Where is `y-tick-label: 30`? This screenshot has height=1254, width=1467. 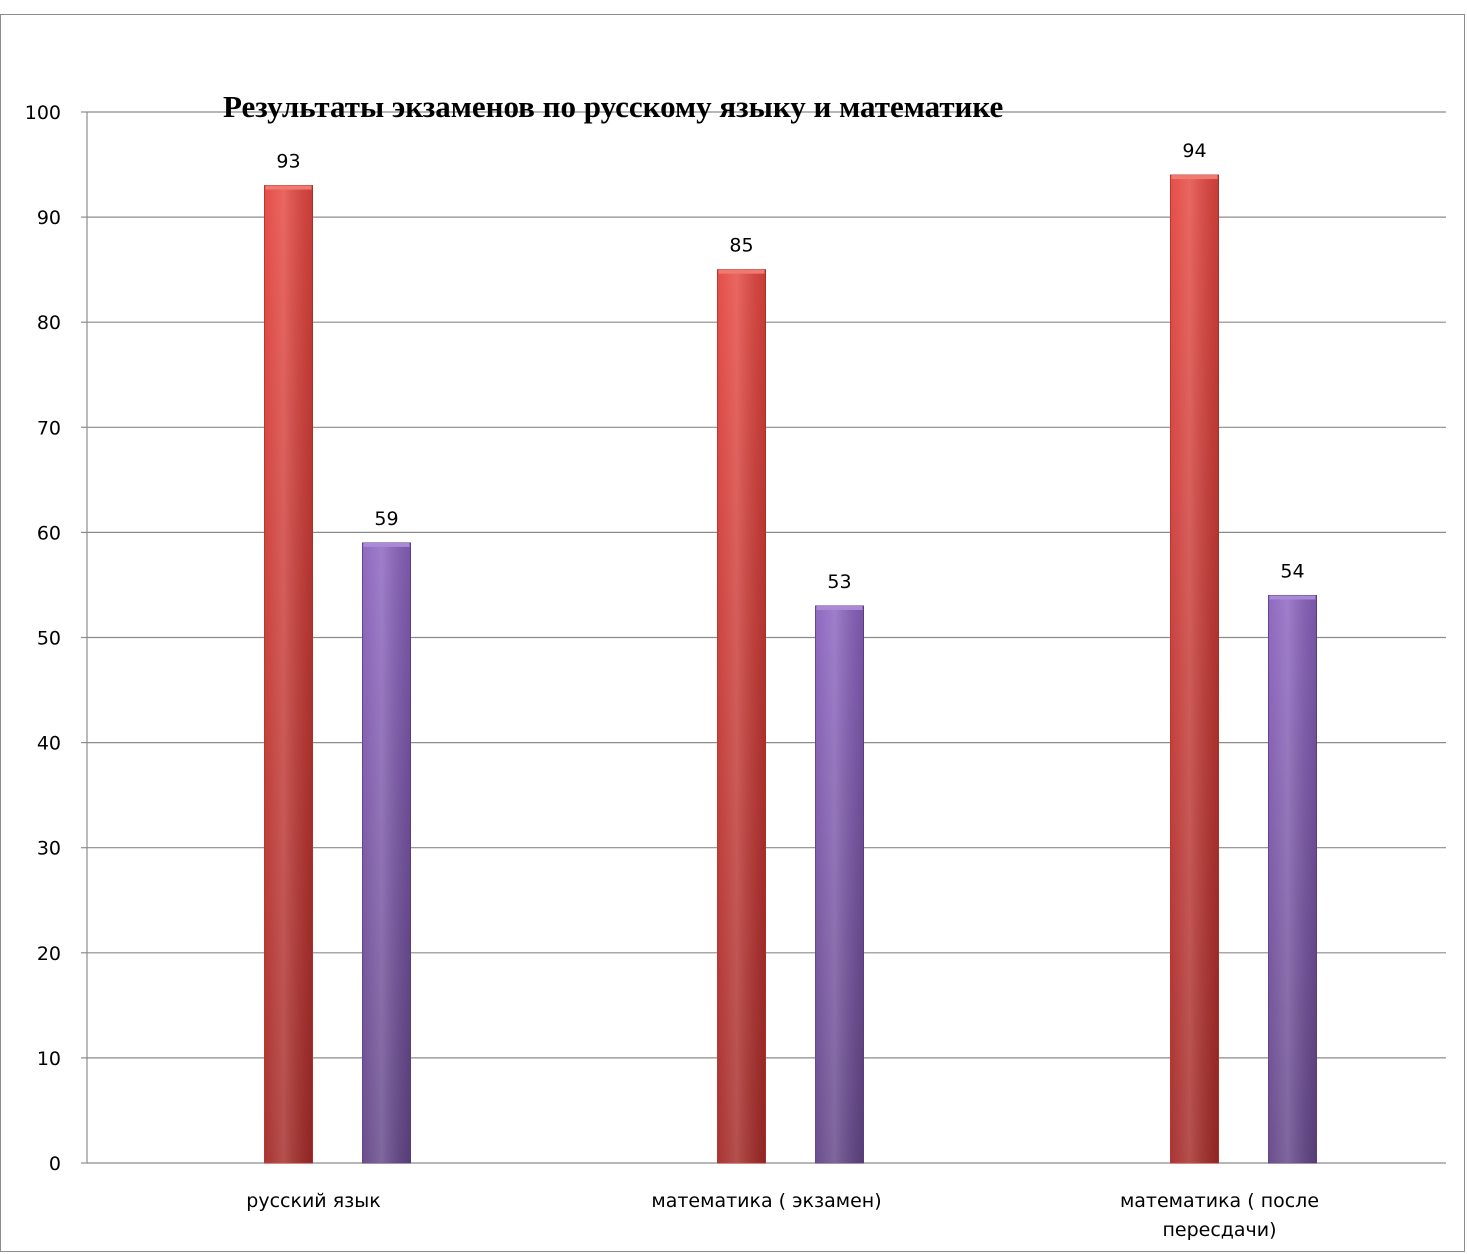
y-tick-label: 30 is located at coordinates (49, 849).